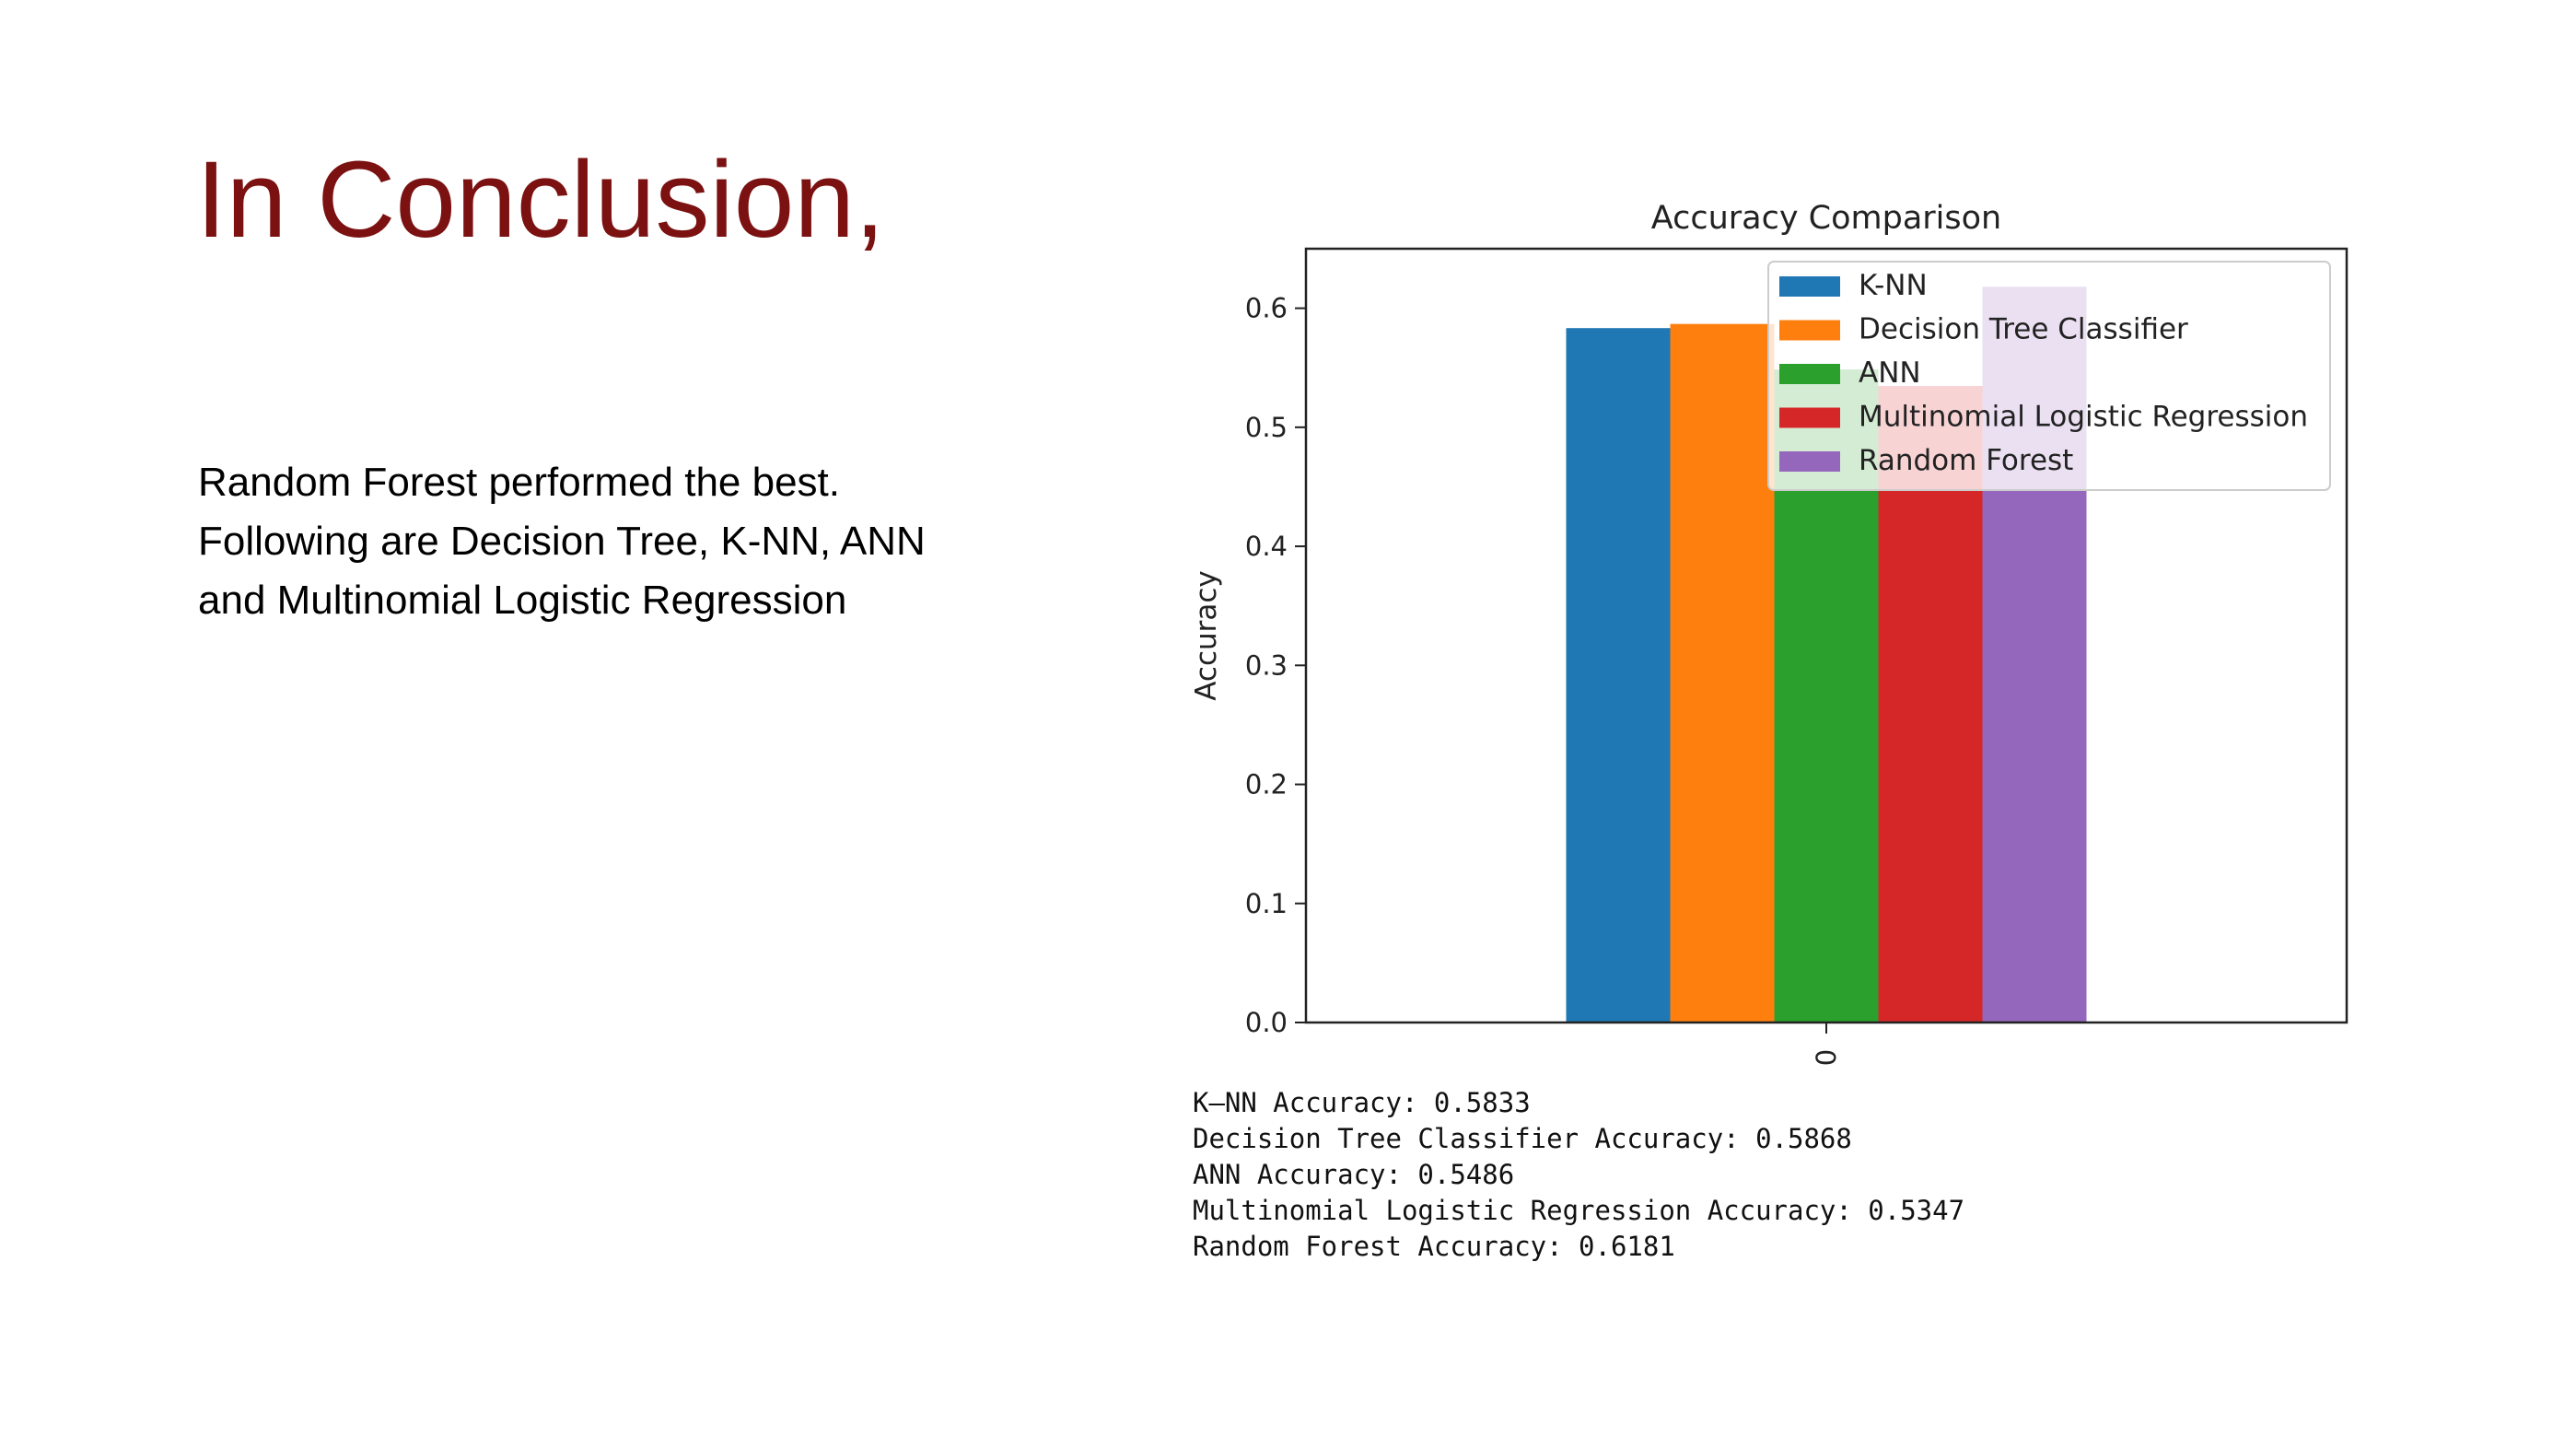  Describe the element at coordinates (2083, 418) in the screenshot. I see `legend-label: Multinomial Logistic Regression` at that location.